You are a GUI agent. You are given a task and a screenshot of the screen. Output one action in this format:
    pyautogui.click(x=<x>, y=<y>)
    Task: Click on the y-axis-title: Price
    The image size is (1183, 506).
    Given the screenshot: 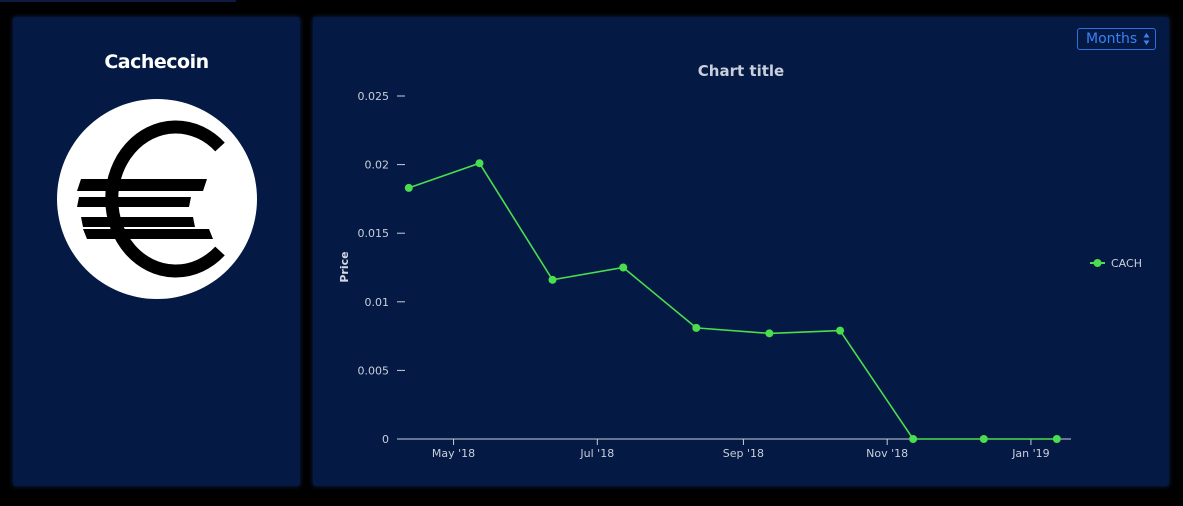 What is the action you would take?
    pyautogui.click(x=344, y=266)
    